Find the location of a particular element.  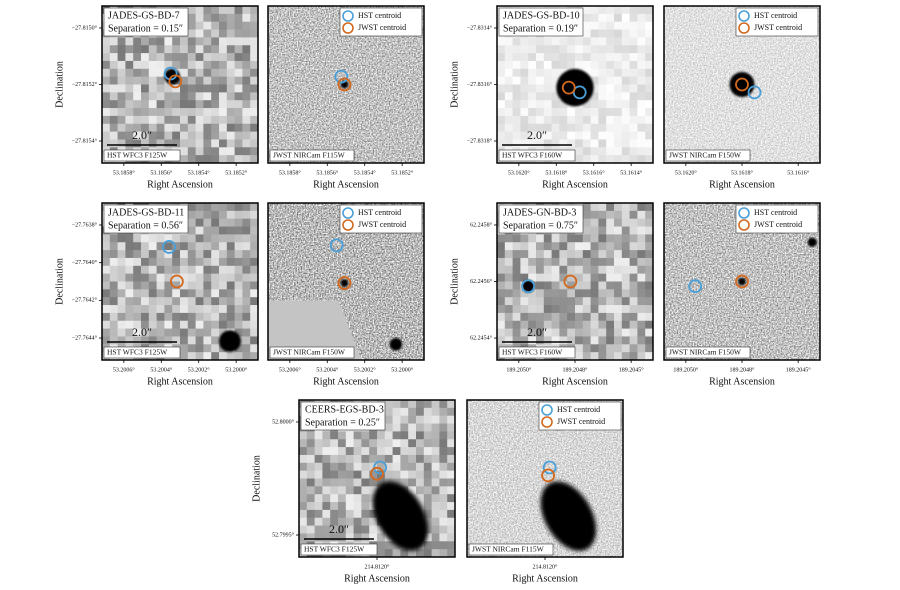

hst-centroid is located at coordinates (528, 286).